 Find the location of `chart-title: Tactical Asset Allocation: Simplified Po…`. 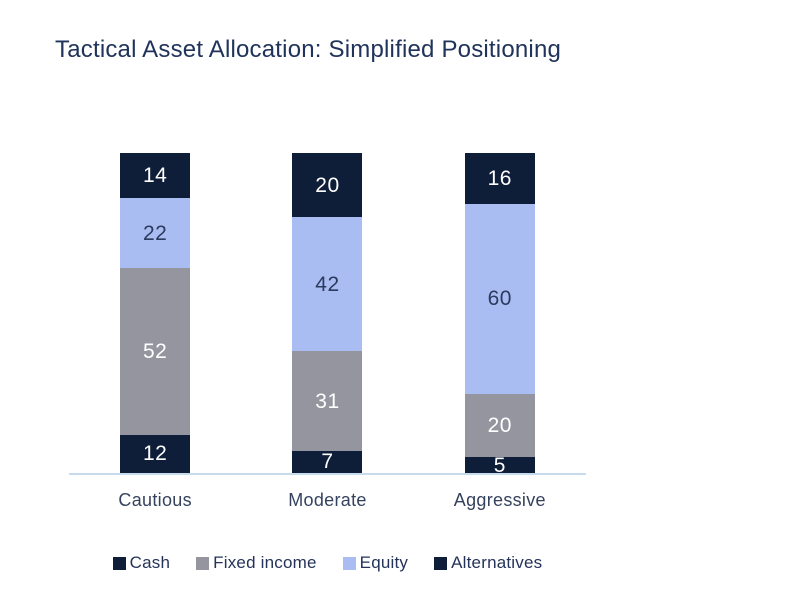

chart-title: Tactical Asset Allocation: Simplified Po… is located at coordinates (308, 49).